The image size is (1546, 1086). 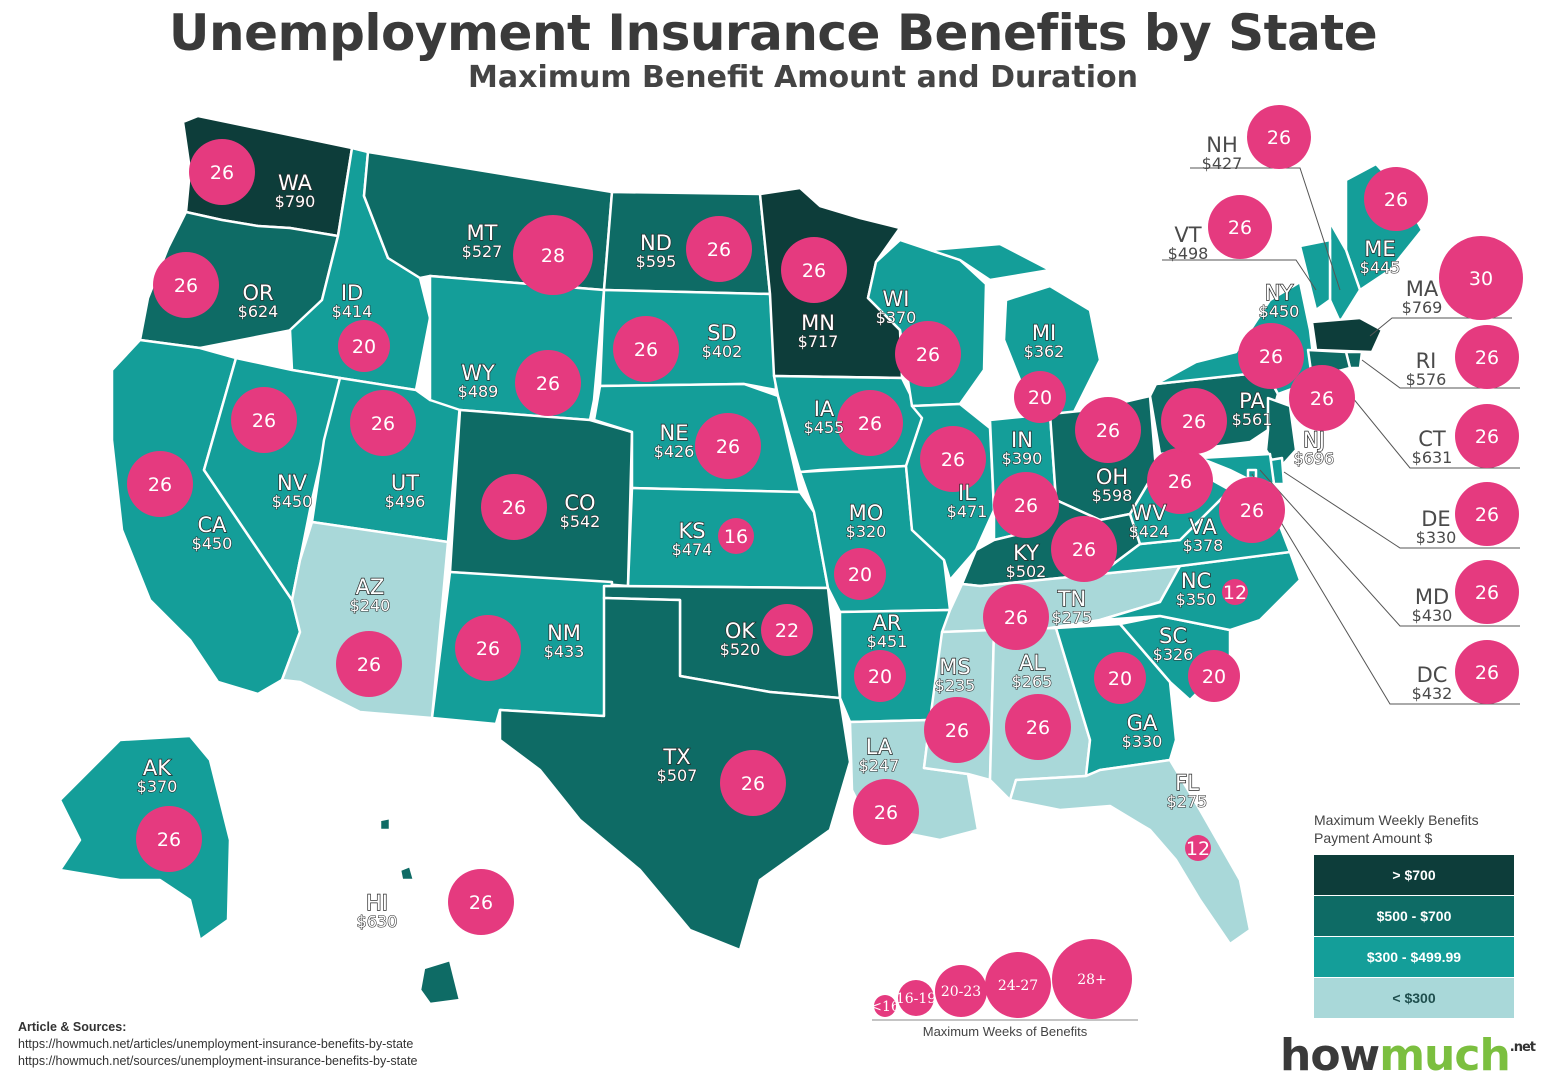 What do you see at coordinates (1130, 852) in the screenshot?
I see `state-fl` at bounding box center [1130, 852].